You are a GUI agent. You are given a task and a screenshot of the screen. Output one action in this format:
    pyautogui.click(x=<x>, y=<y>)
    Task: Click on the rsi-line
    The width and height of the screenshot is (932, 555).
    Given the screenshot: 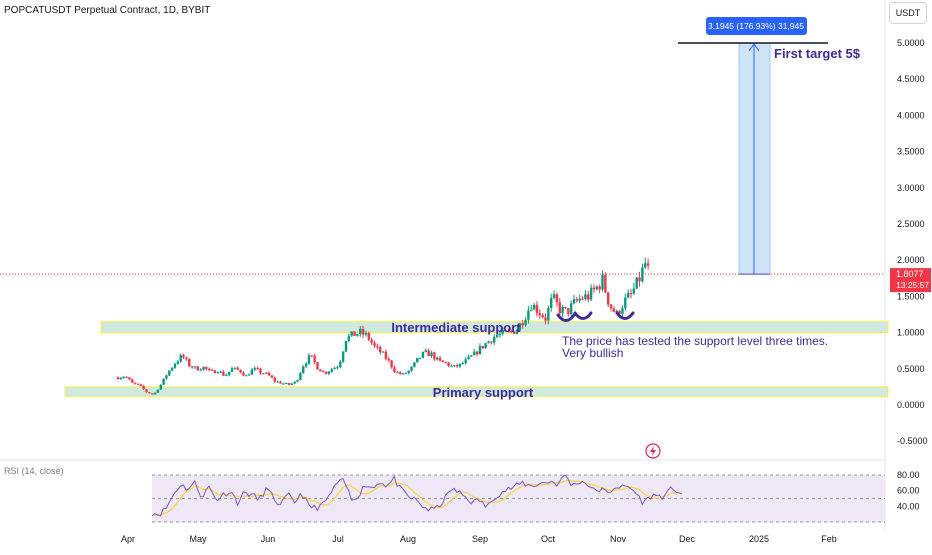 What is the action you would take?
    pyautogui.click(x=417, y=495)
    